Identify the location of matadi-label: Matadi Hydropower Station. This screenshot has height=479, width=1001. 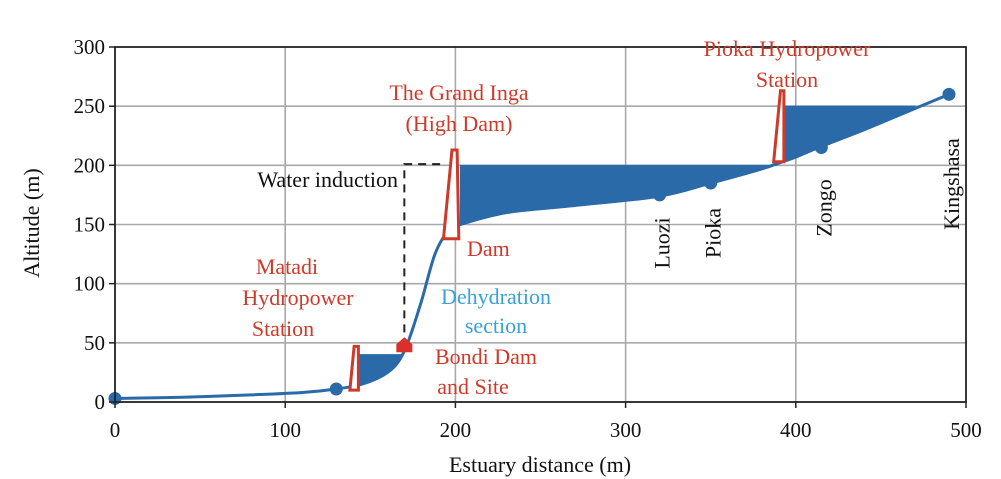
(298, 297).